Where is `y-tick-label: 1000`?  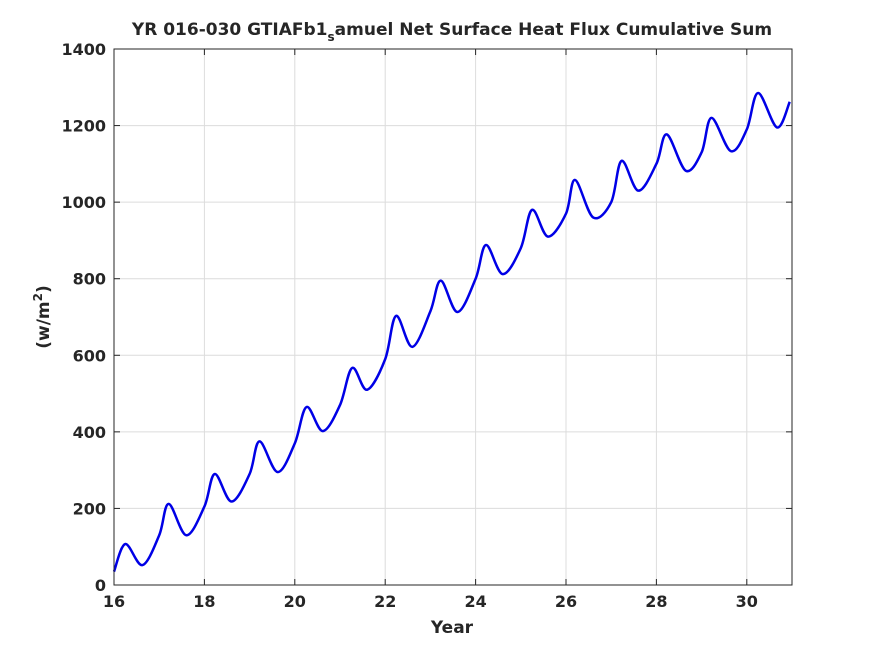
y-tick-label: 1000 is located at coordinates (83, 202).